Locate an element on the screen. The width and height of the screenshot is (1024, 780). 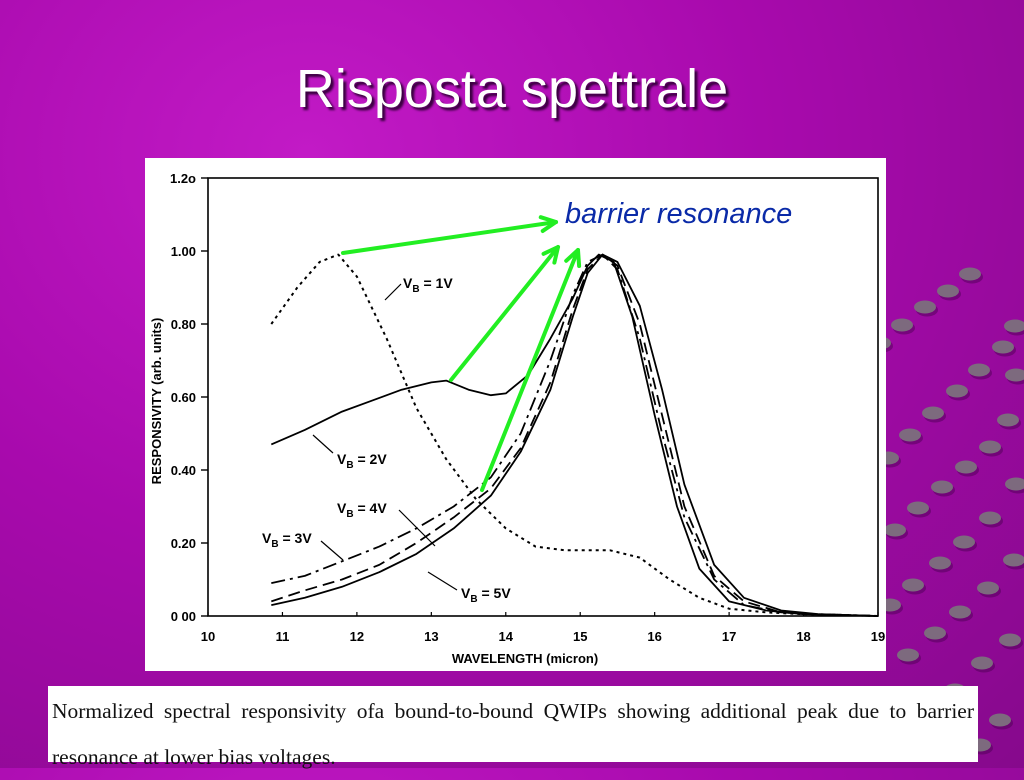
y-tick-label: 0 00 is located at coordinates (183, 616).